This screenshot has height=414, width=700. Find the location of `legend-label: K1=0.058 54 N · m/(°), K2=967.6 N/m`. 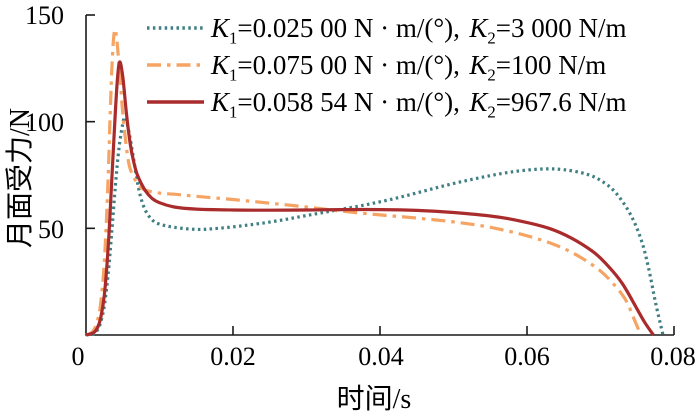

legend-label: K1=0.058 54 N · m/(°), K2=967.6 N/m is located at coordinates (419, 104).